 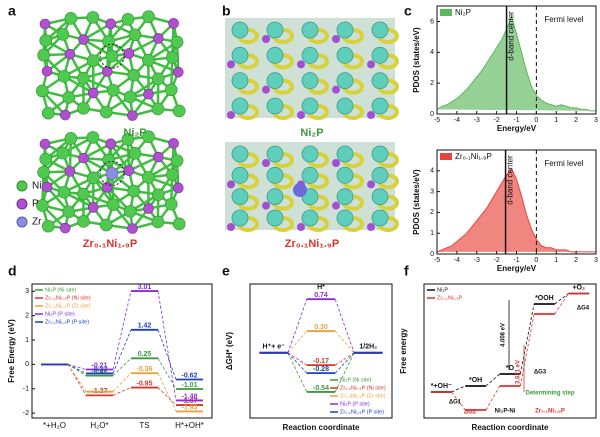 I want to click on value-label: -0.37, so click(x=100, y=369).